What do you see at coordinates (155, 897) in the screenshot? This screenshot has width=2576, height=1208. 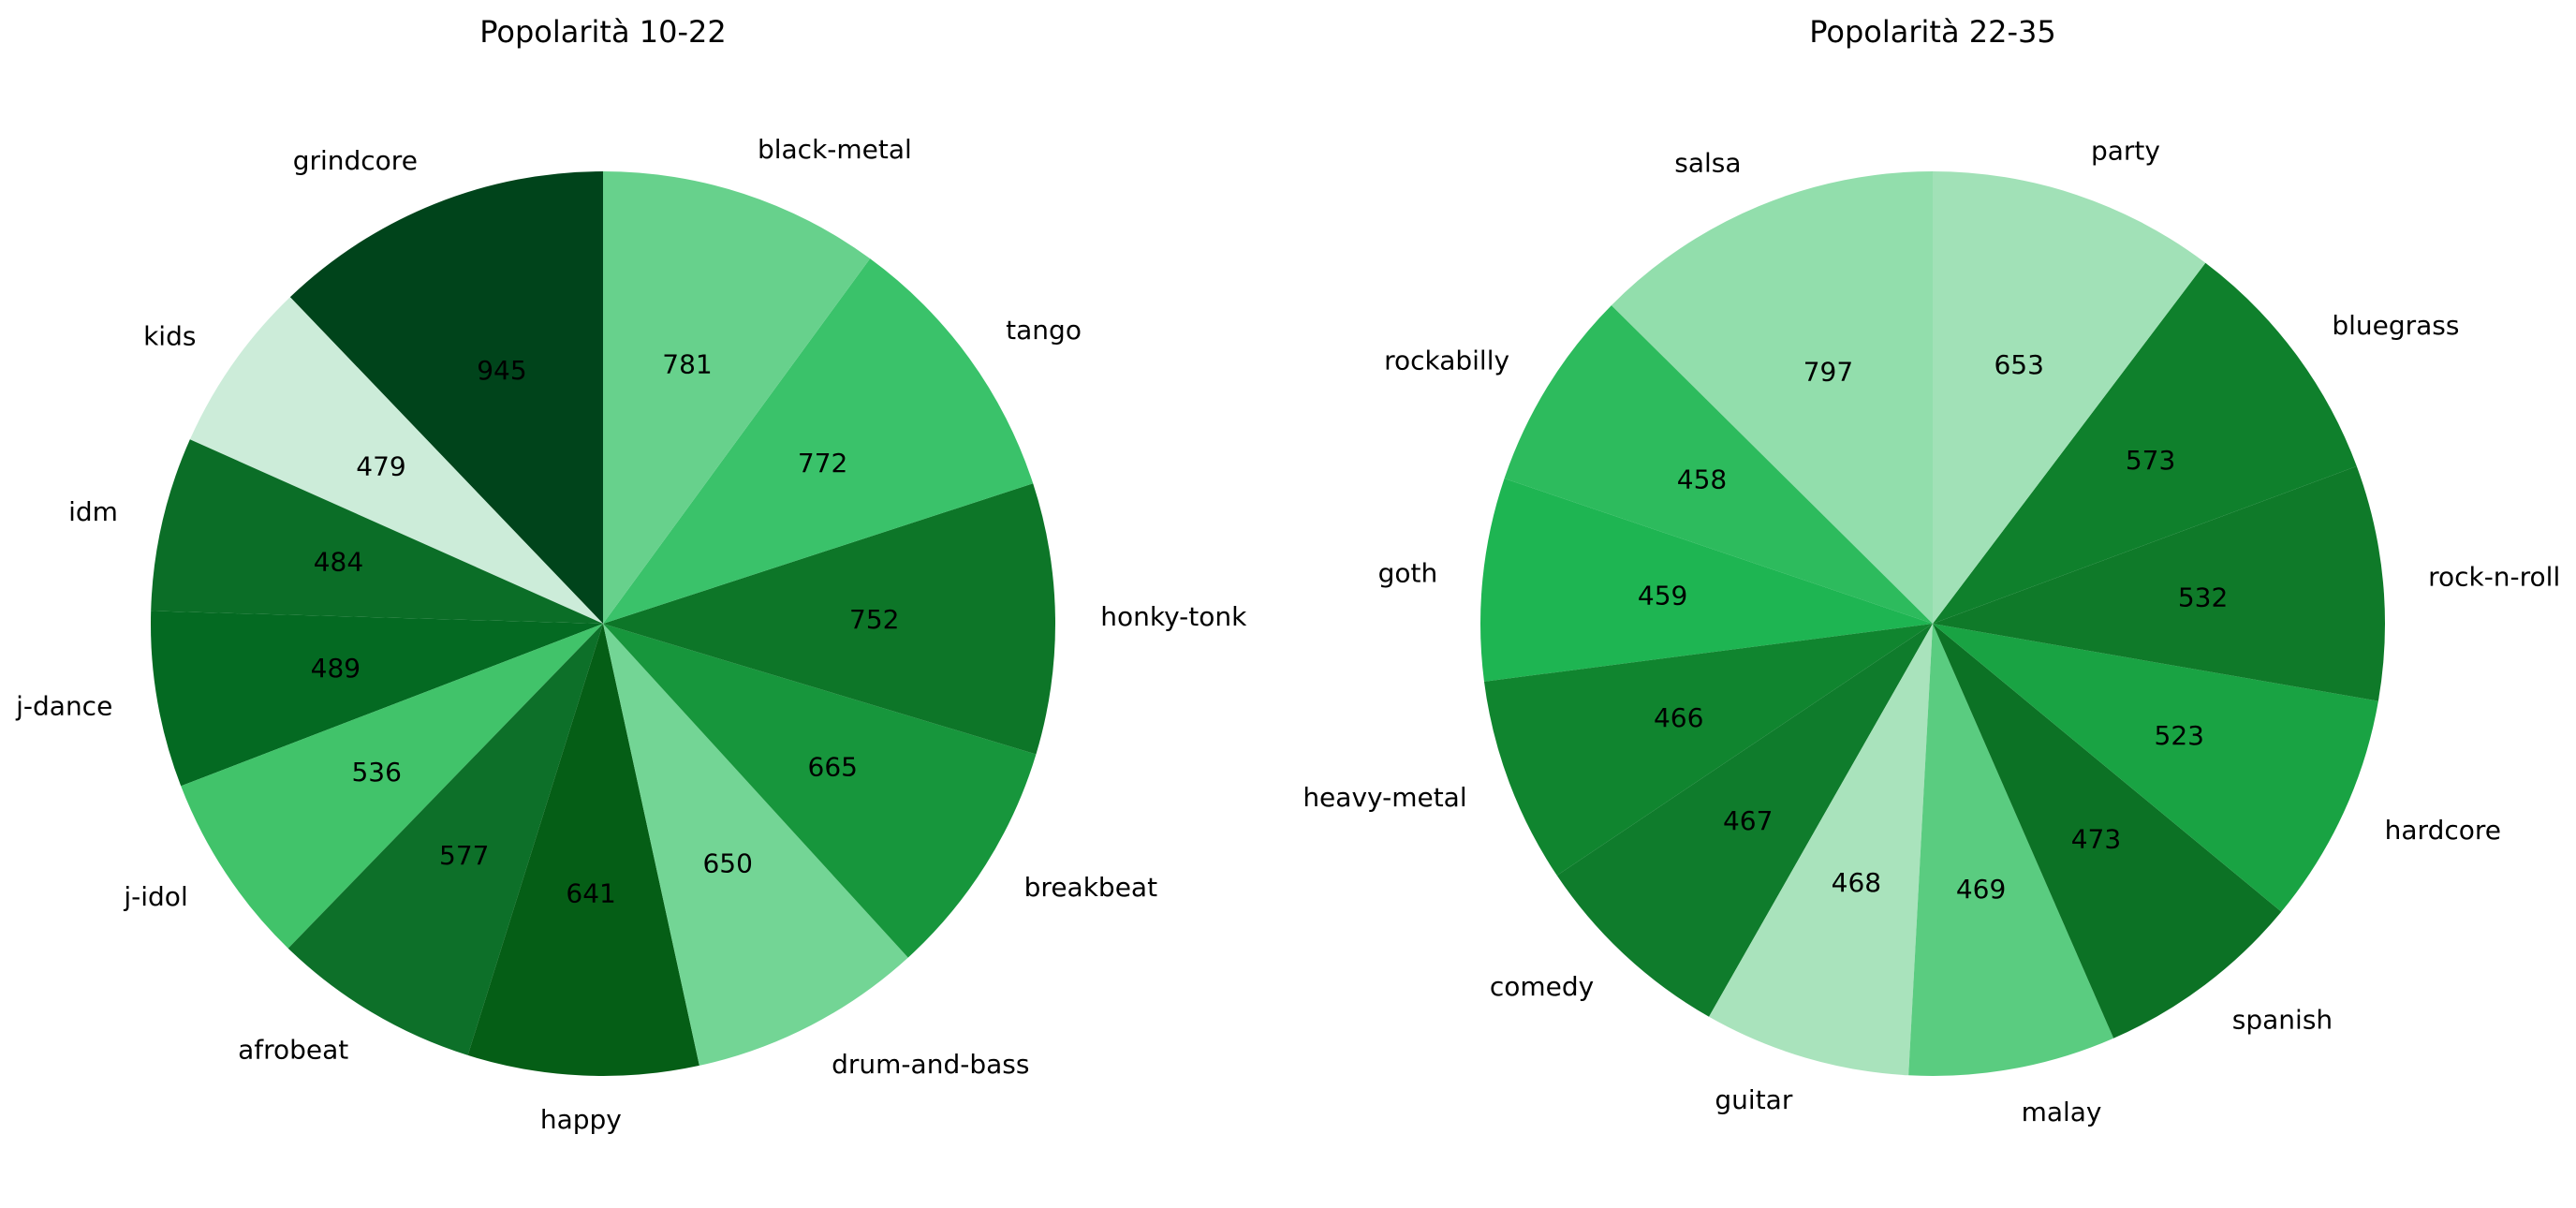 I see `slice-label-j-idol: j-idol` at bounding box center [155, 897].